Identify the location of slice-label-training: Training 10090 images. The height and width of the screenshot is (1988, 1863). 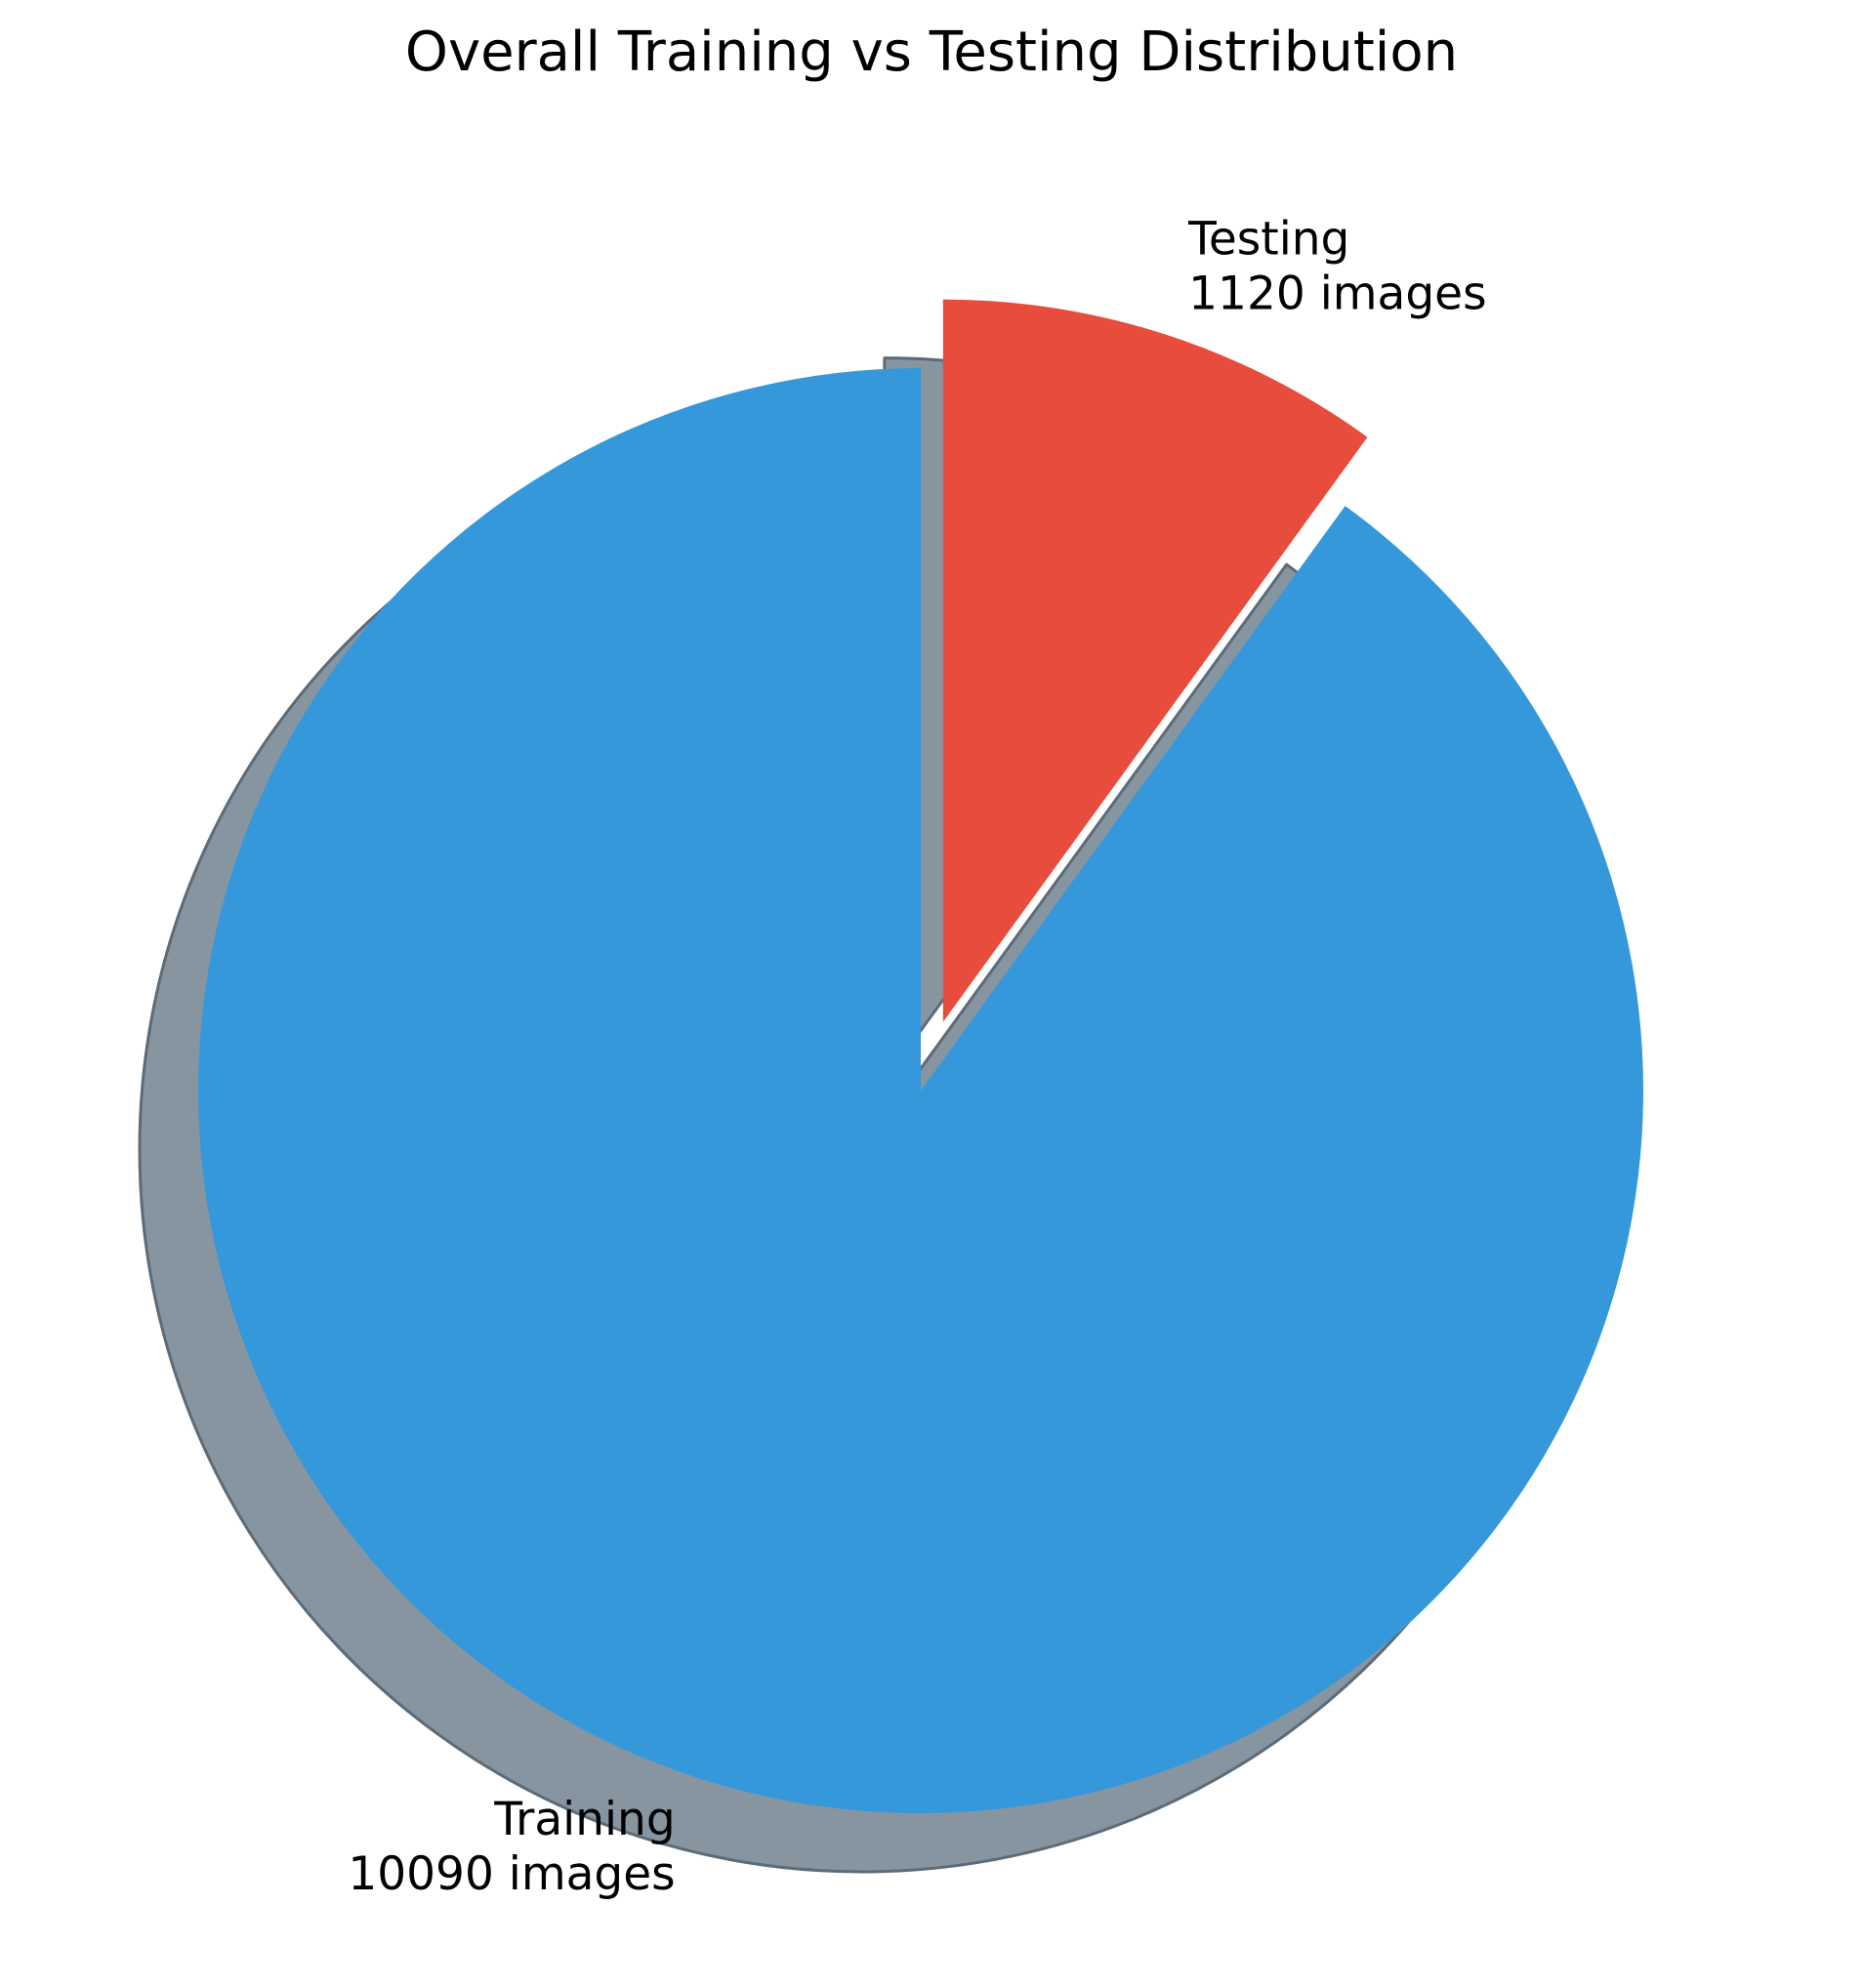
(511, 1847).